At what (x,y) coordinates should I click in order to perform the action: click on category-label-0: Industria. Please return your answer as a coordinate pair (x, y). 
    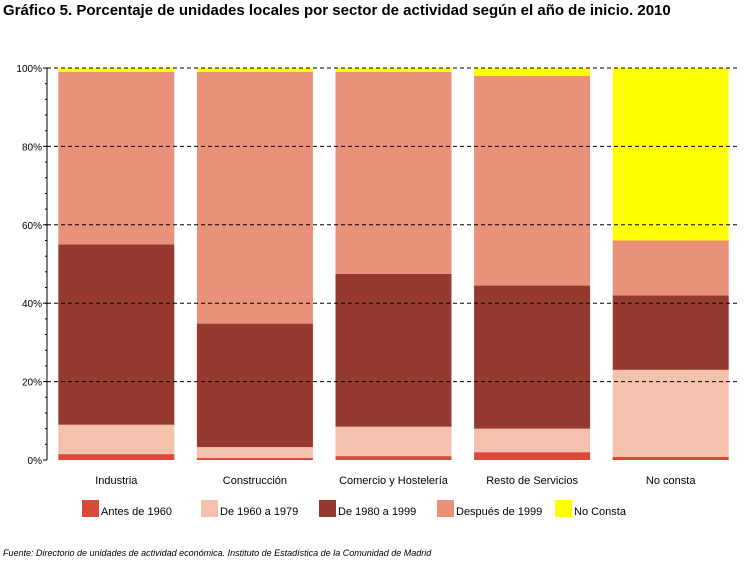
    Looking at the image, I should click on (116, 481).